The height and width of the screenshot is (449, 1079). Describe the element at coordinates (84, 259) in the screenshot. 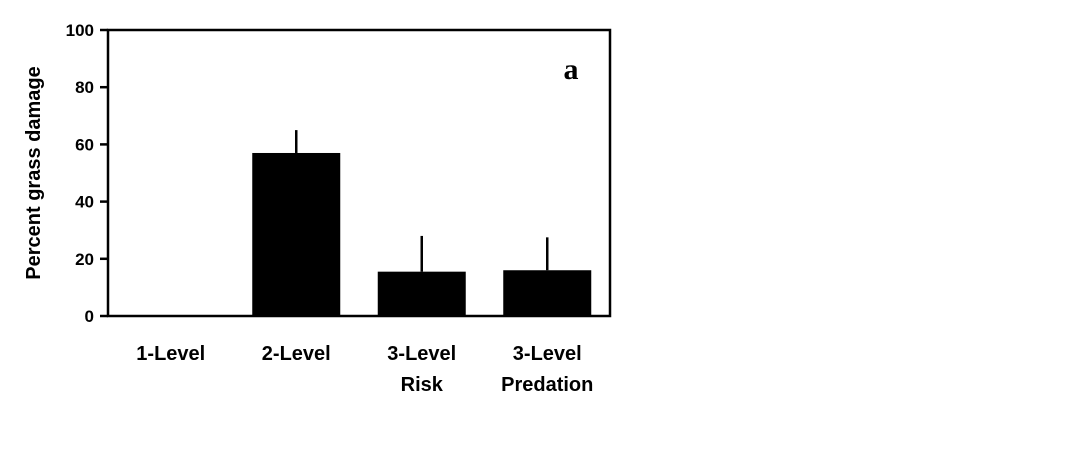

I see `y-tick-label: 20` at that location.